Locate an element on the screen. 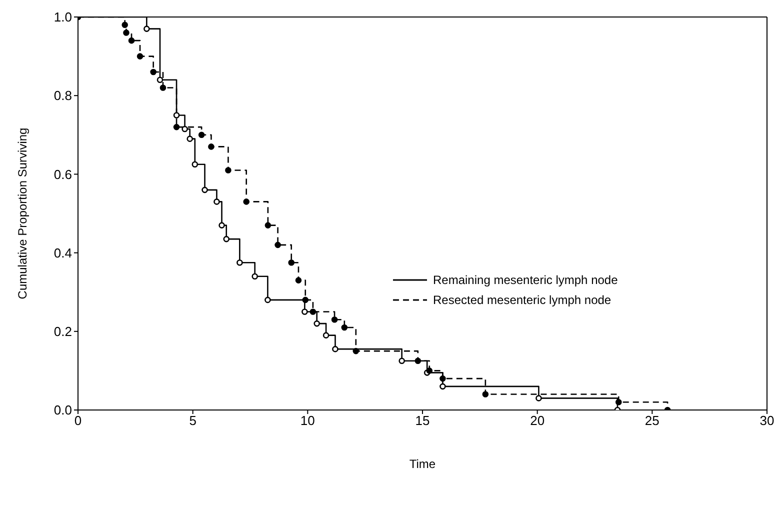 Image resolution: width=784 pixels, height=524 pixels. x-tick-label: 25 is located at coordinates (652, 420).